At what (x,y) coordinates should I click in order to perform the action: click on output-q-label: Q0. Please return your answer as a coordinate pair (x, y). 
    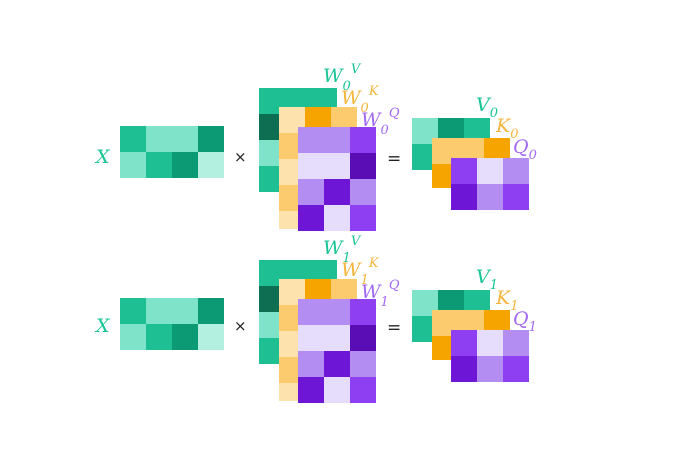
    Looking at the image, I should click on (525, 149).